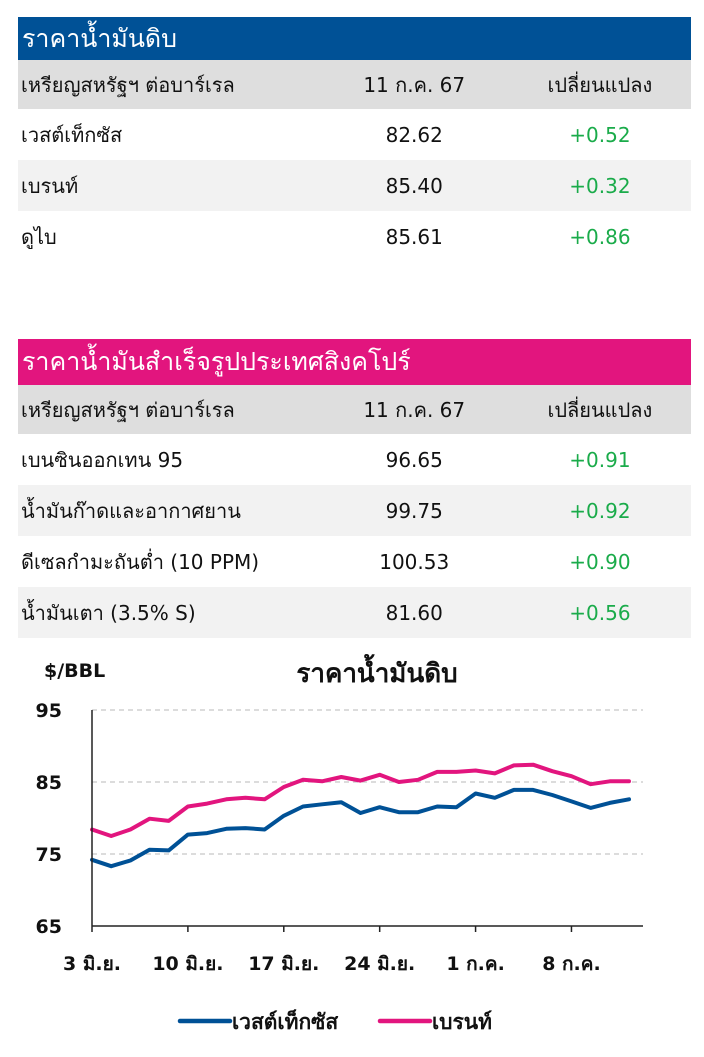 Image resolution: width=704 pixels, height=1057 pixels. I want to click on data-series, so click(360, 815).